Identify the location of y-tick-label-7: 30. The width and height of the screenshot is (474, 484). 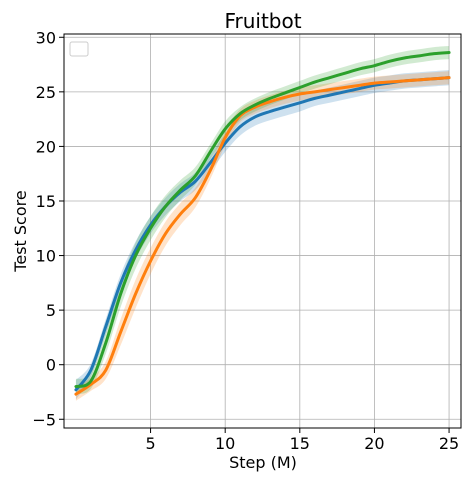
(46, 37).